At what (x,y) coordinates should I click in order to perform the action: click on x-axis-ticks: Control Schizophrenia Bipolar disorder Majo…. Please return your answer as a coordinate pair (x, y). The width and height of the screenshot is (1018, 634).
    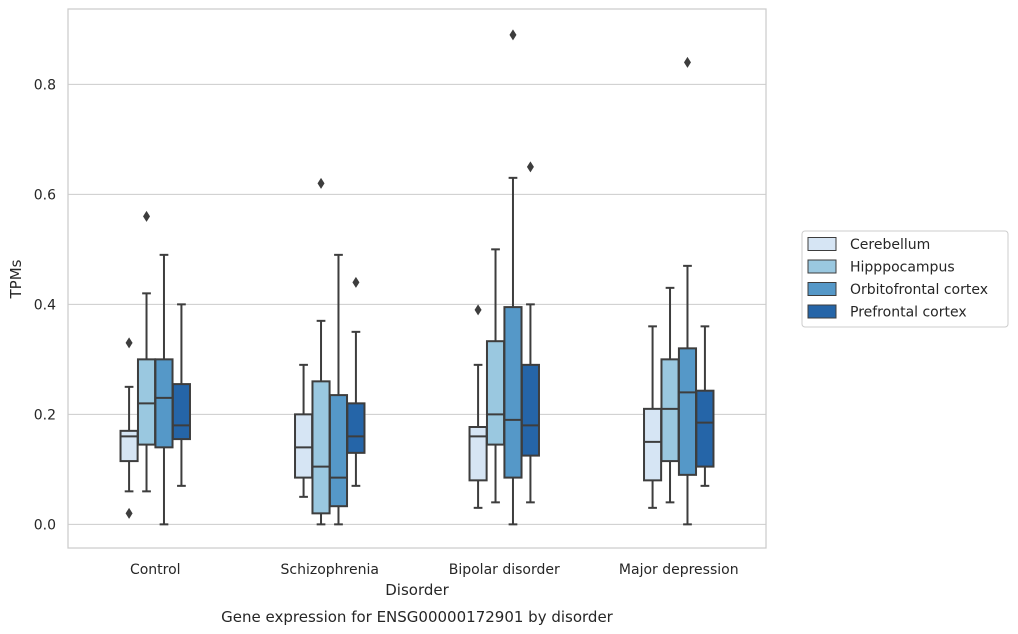
    Looking at the image, I should click on (434, 570).